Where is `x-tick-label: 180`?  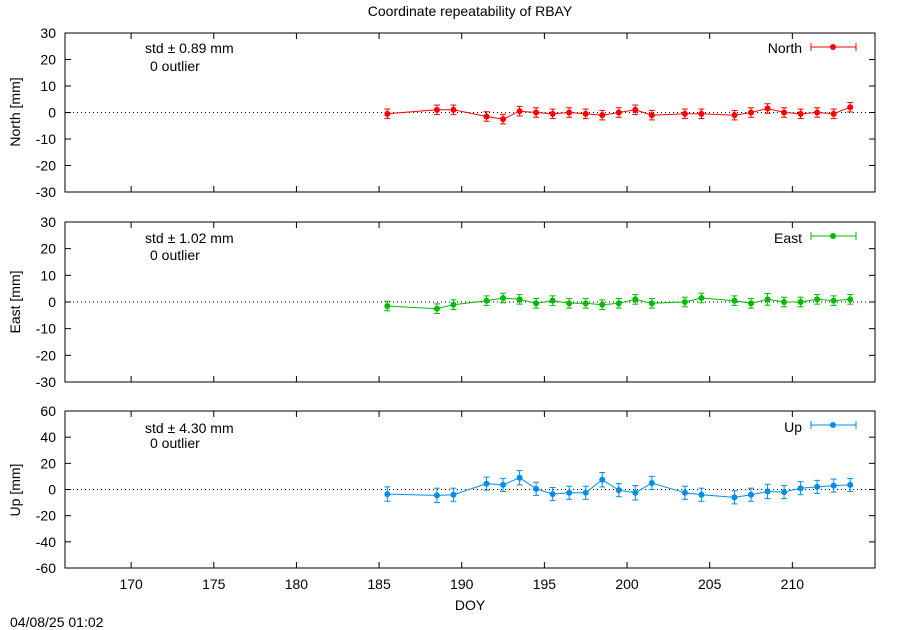
x-tick-label: 180 is located at coordinates (297, 584).